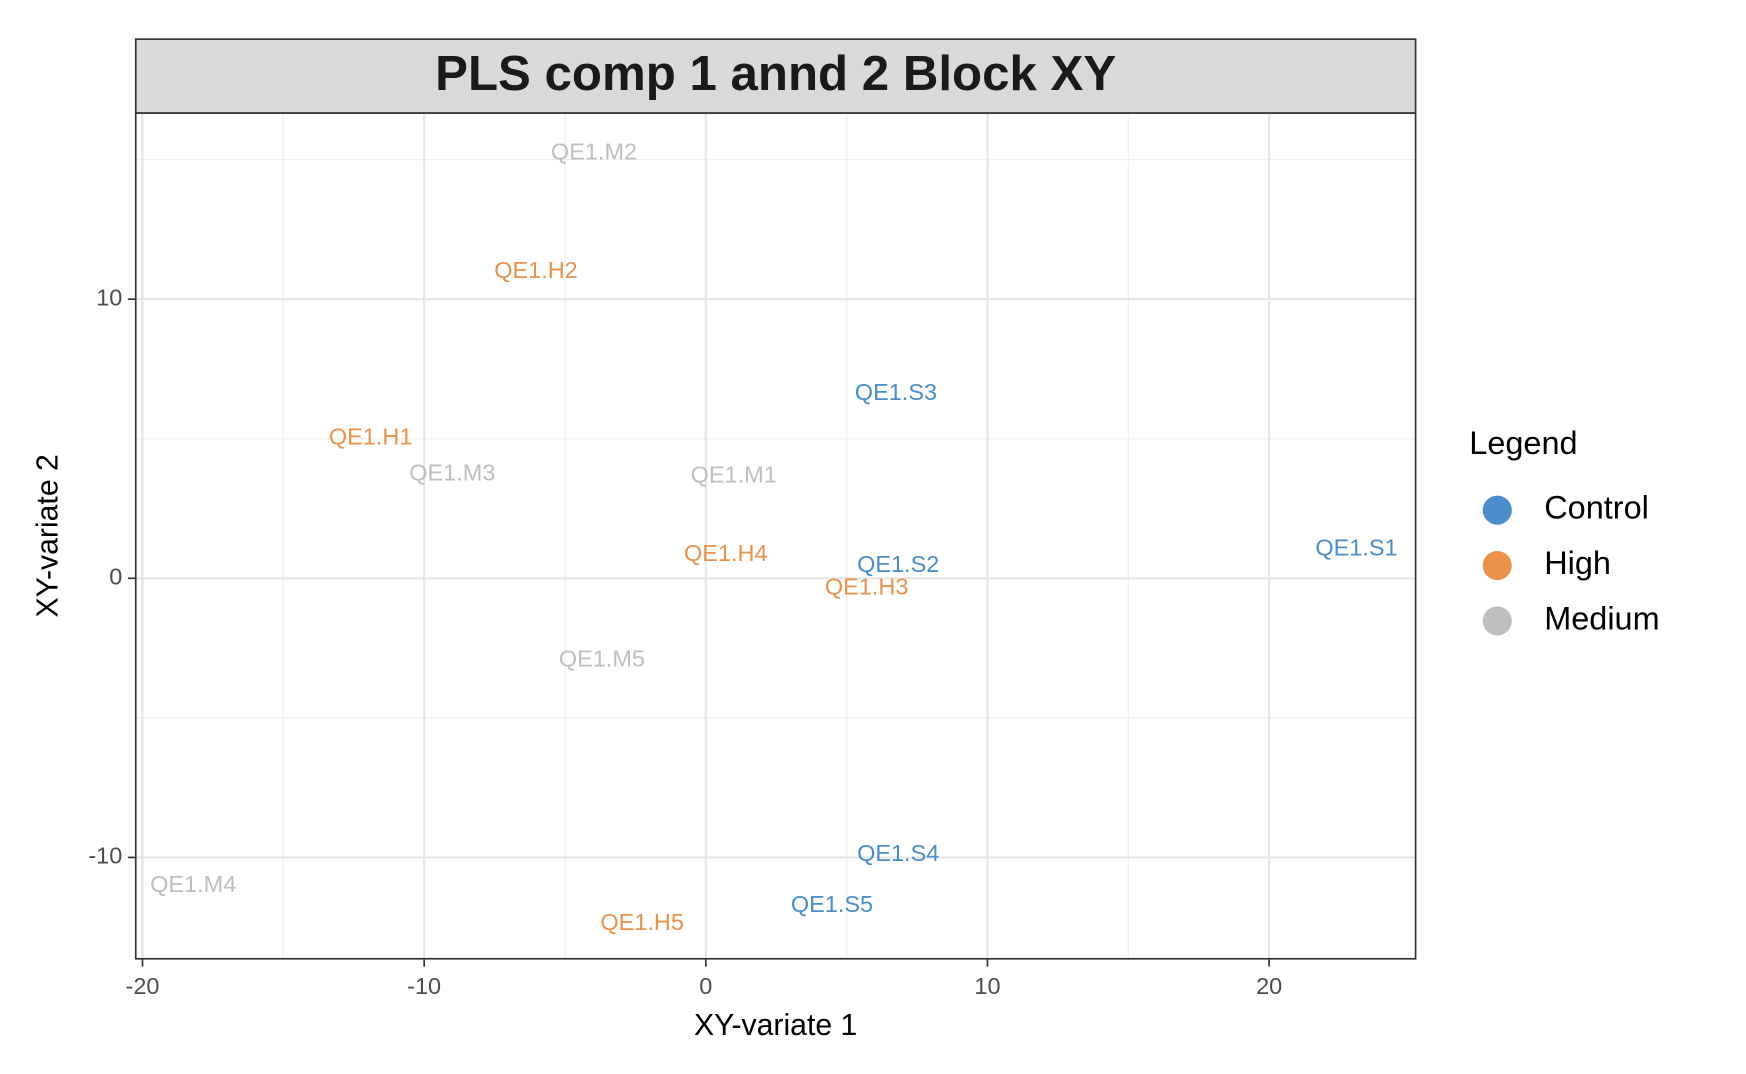 Image resolution: width=1746 pixels, height=1074 pixels. Describe the element at coordinates (867, 587) in the screenshot. I see `point-label: QE1.H3` at that location.